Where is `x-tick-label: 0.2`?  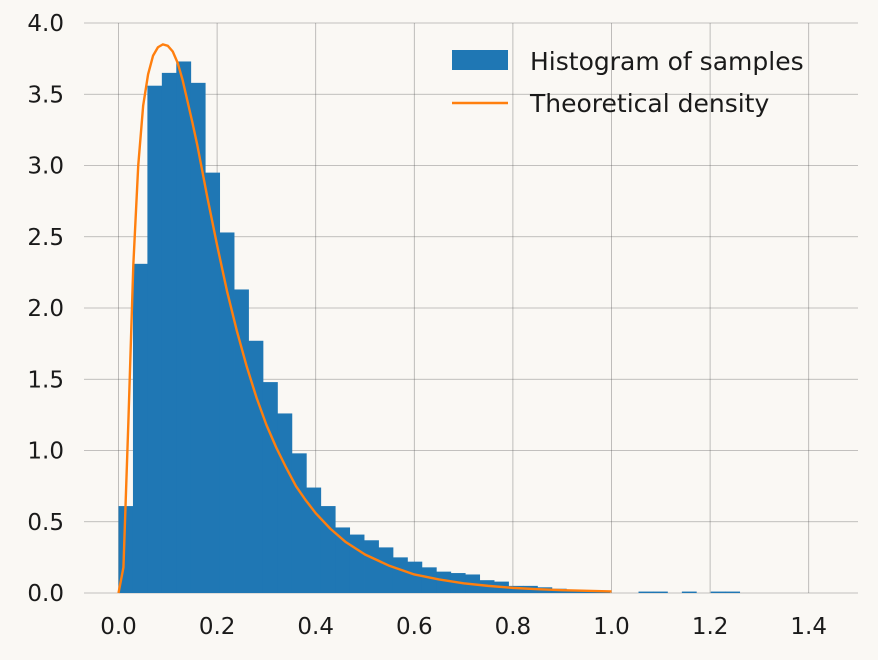 x-tick-label: 0.2 is located at coordinates (217, 627).